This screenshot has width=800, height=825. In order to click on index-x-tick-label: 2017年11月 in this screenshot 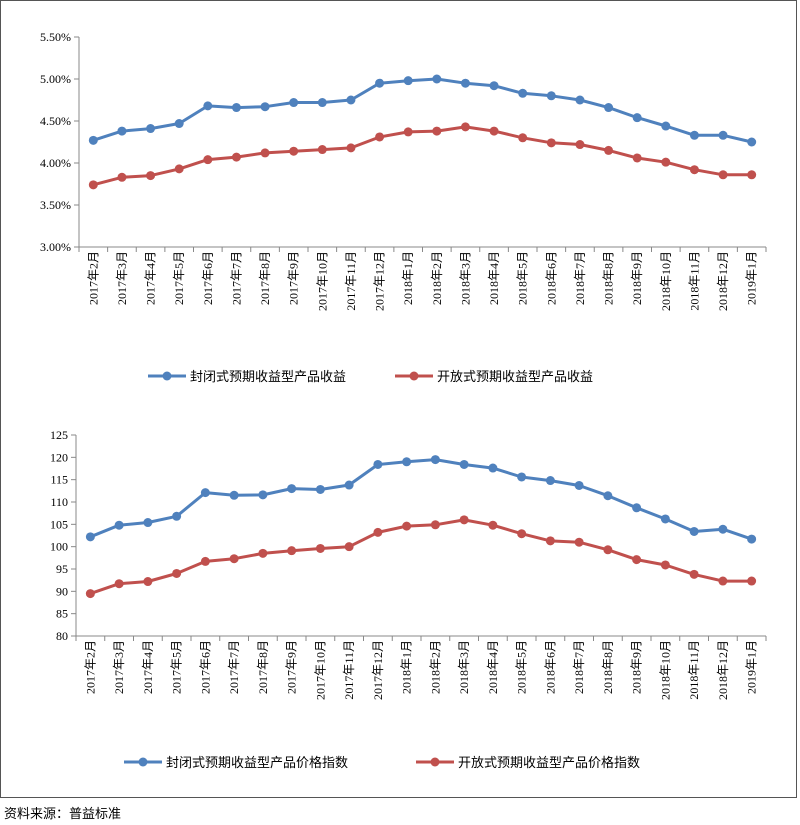, I will do `click(349, 670)`.